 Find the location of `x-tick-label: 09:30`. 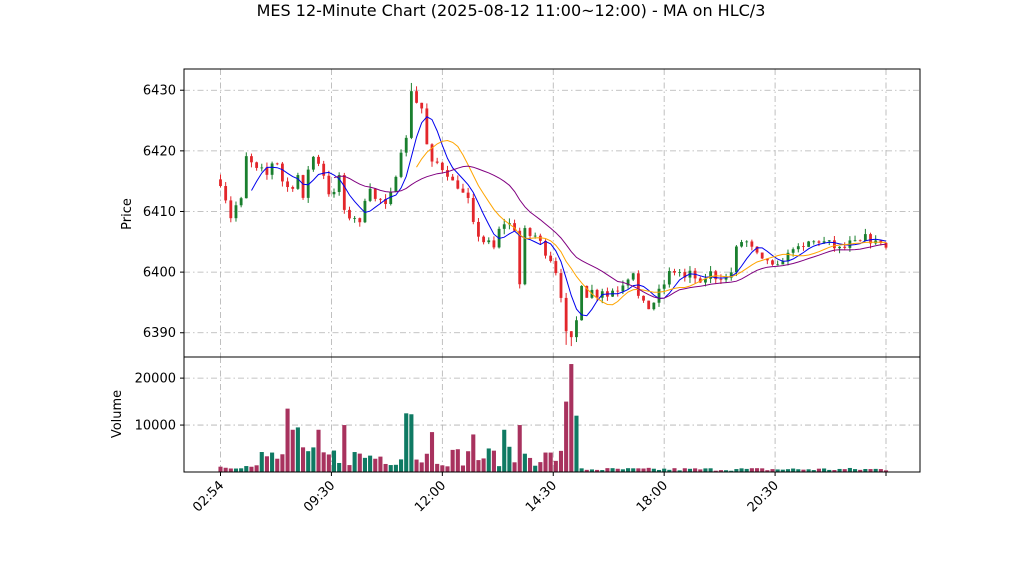

x-tick-label: 09:30 is located at coordinates (319, 496).